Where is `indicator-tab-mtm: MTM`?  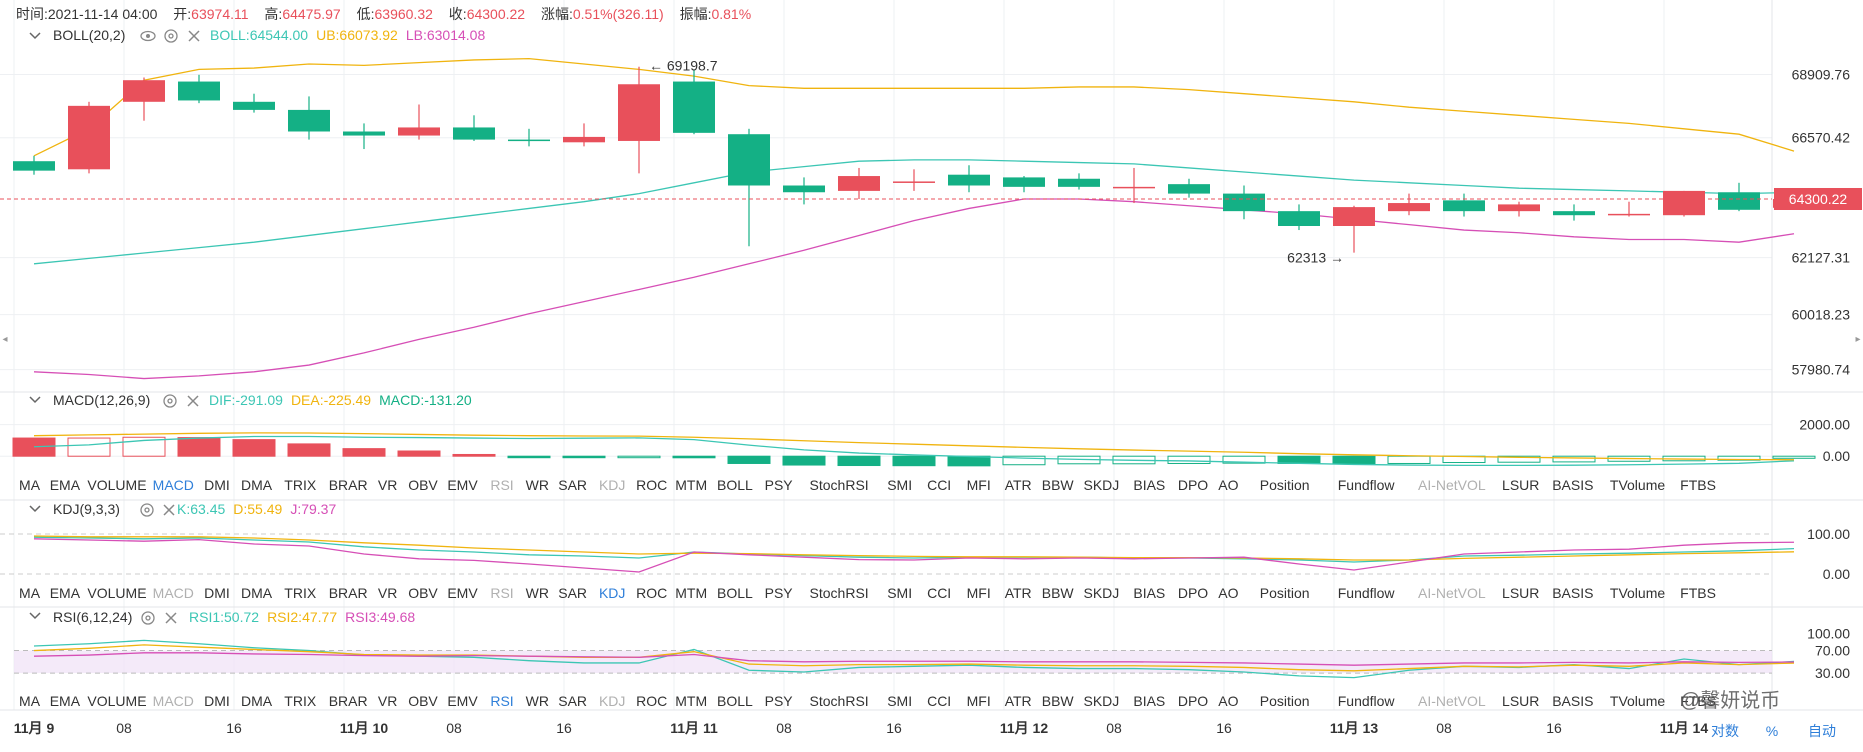
indicator-tab-mtm: MTM is located at coordinates (691, 593).